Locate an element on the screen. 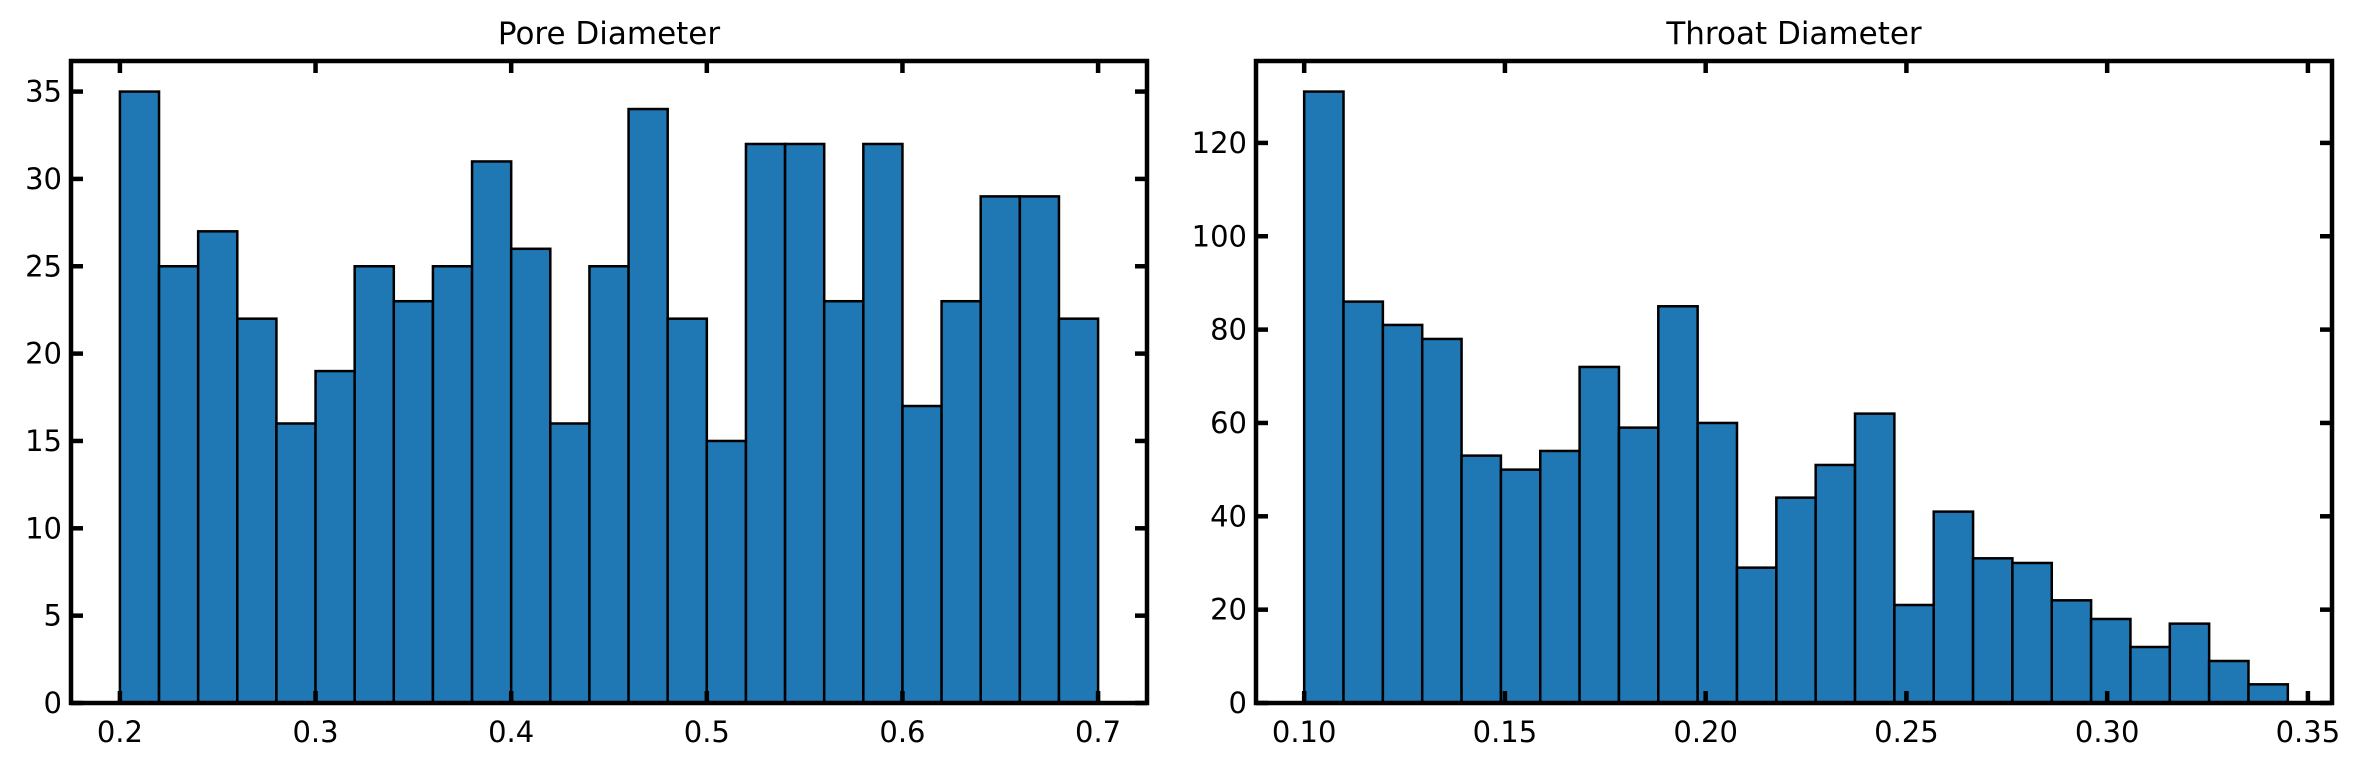  y-tick-label: 15 is located at coordinates (43, 441).